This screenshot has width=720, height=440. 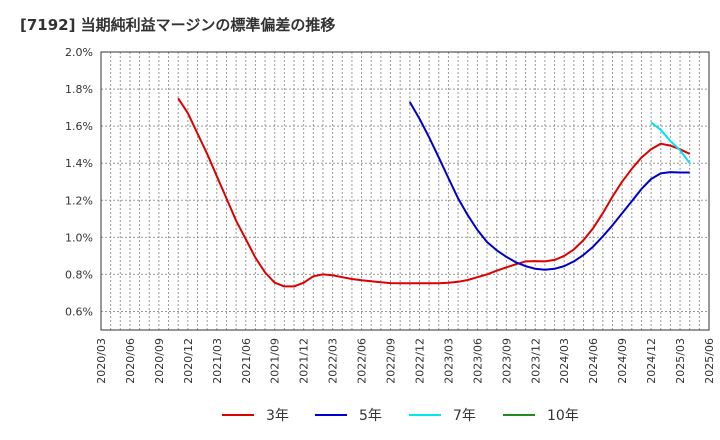 I want to click on y-tick-label: 0.8%, so click(x=79, y=274).